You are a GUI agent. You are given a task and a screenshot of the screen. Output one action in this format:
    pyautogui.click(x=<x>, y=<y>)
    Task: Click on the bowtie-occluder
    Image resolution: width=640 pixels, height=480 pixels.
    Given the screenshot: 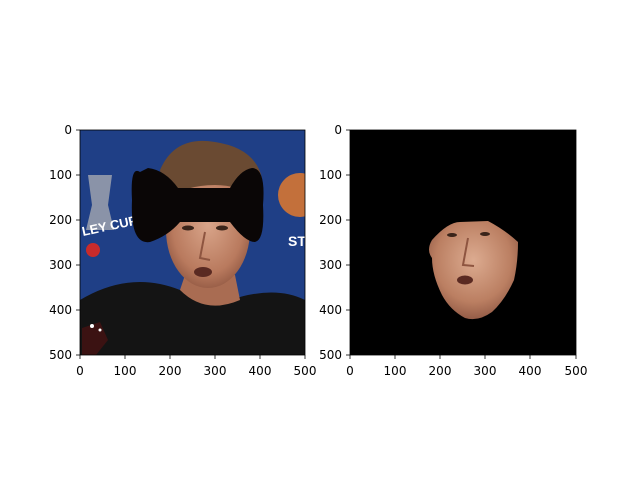 What is the action you would take?
    pyautogui.click(x=197, y=205)
    